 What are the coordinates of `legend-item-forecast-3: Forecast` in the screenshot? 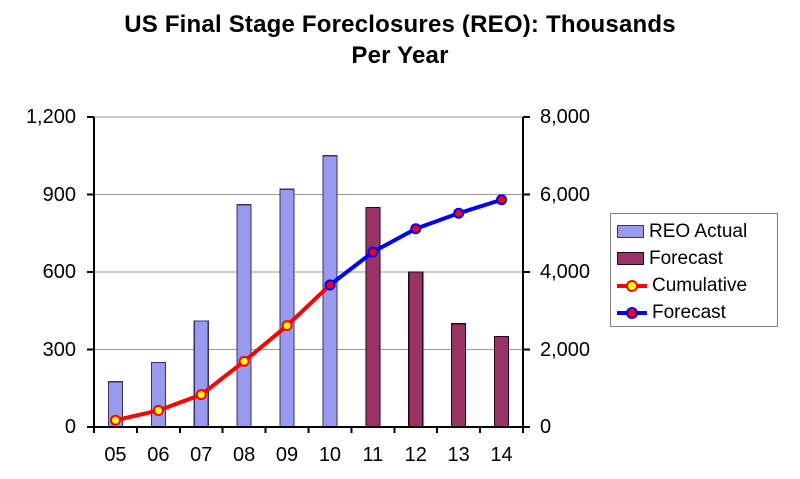 It's located at (694, 312).